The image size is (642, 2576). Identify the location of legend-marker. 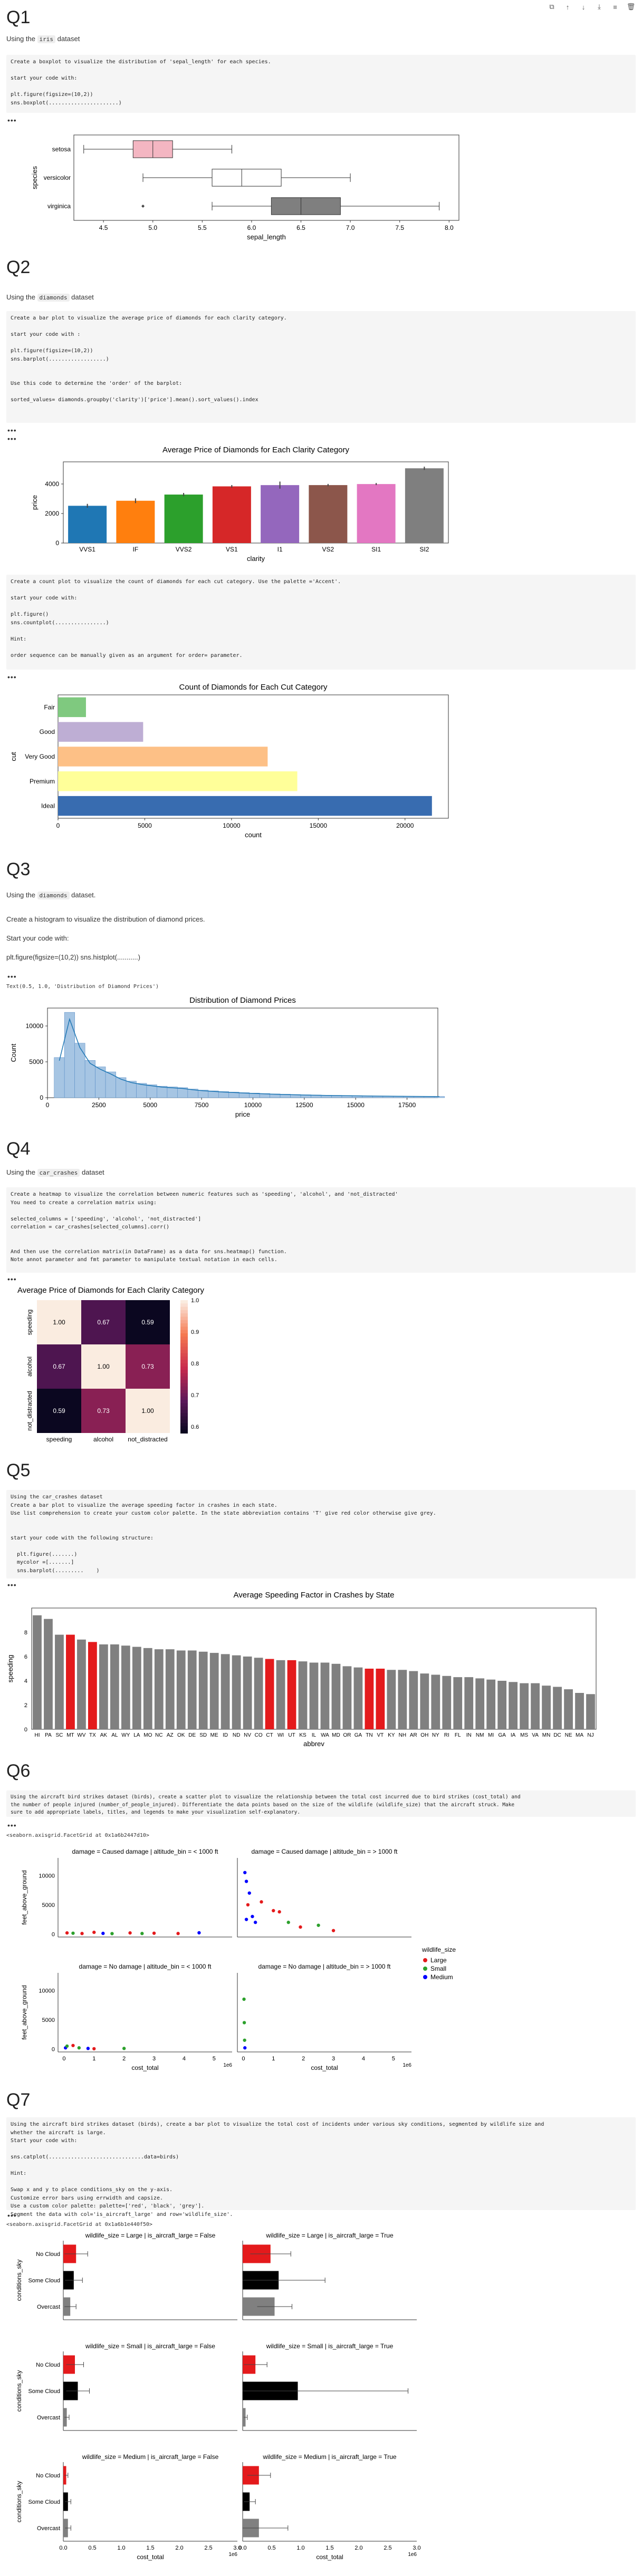
(425, 1960).